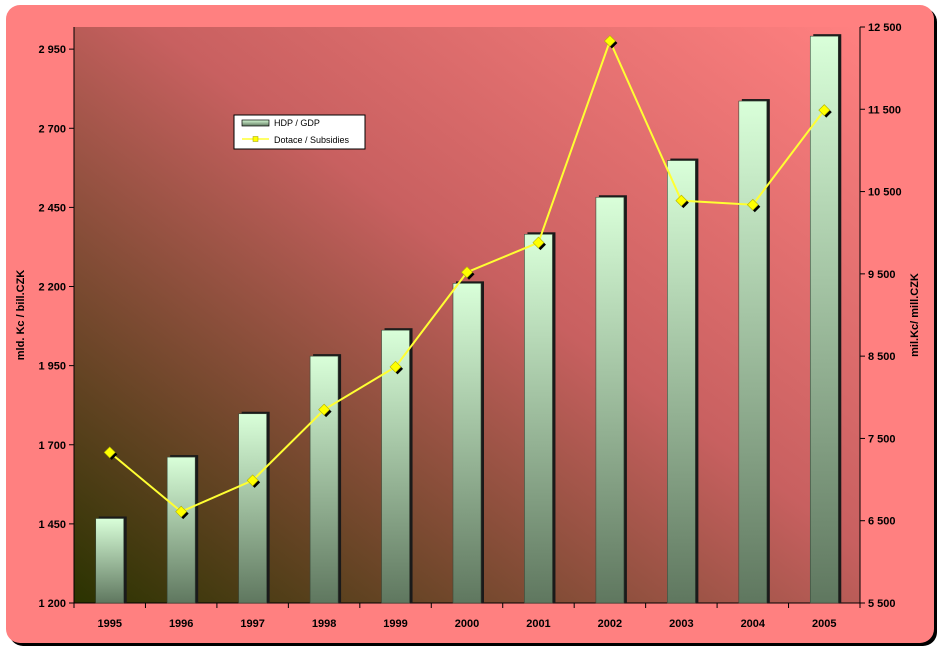 The height and width of the screenshot is (652, 943). I want to click on x-tick-label: 1995, so click(109, 624).